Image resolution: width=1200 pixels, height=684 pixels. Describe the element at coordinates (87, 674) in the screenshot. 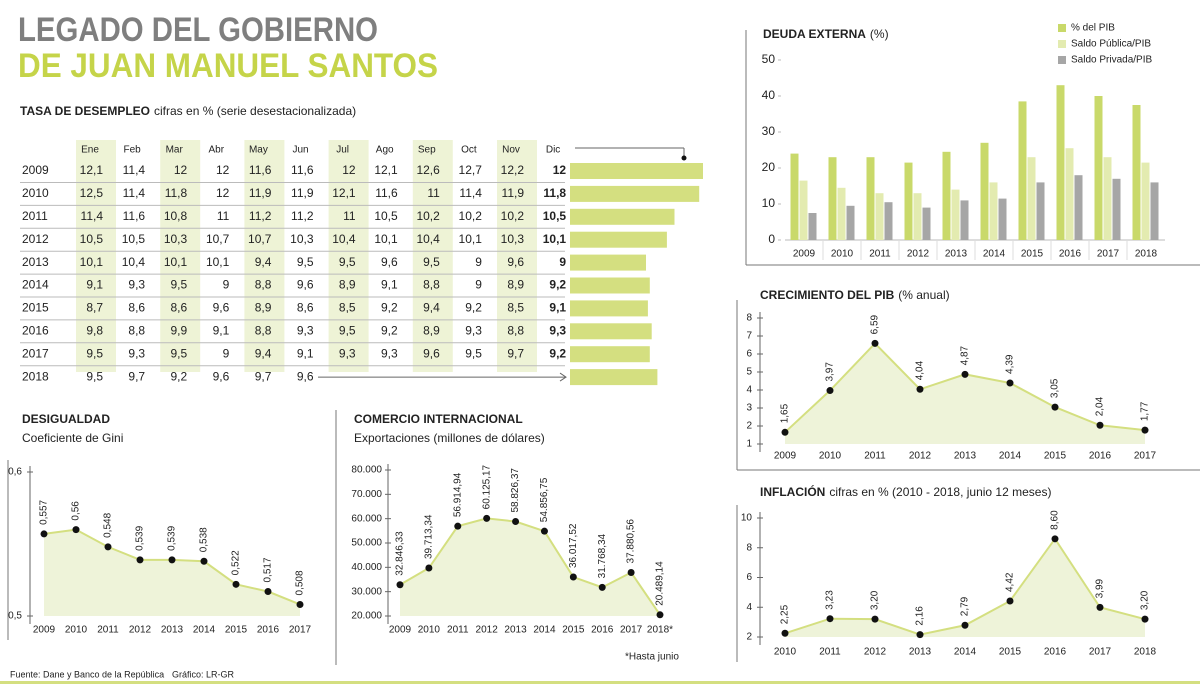

I see `source: Fuente: Dane y Banco de la República` at that location.